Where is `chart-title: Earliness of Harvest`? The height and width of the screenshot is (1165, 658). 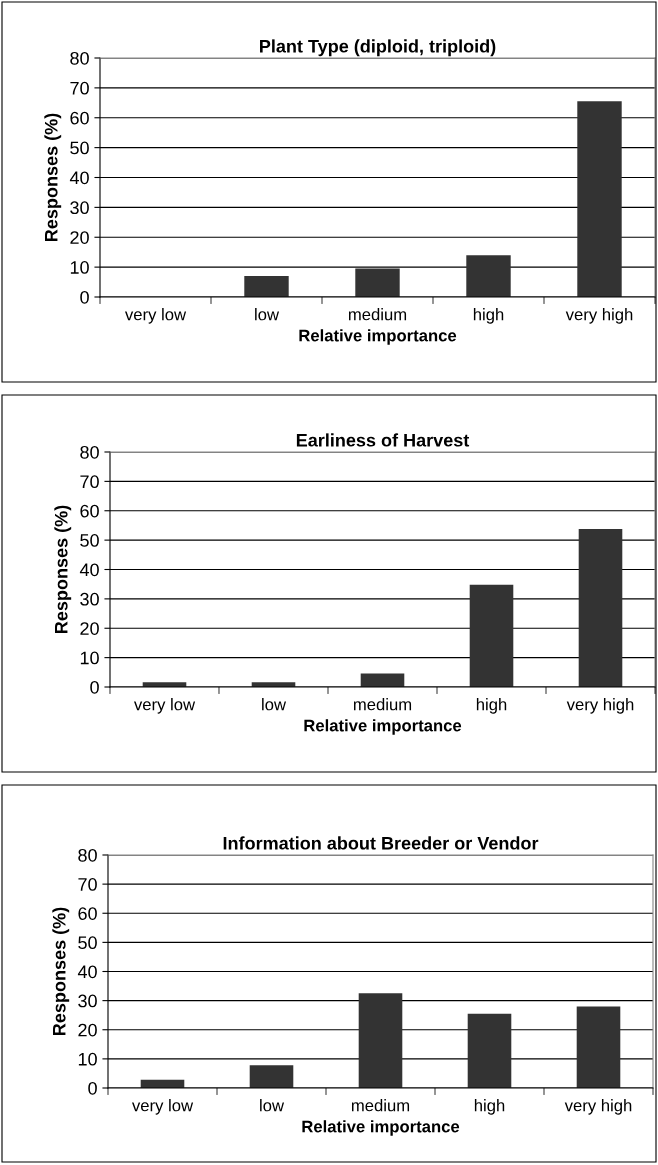 chart-title: Earliness of Harvest is located at coordinates (383, 440).